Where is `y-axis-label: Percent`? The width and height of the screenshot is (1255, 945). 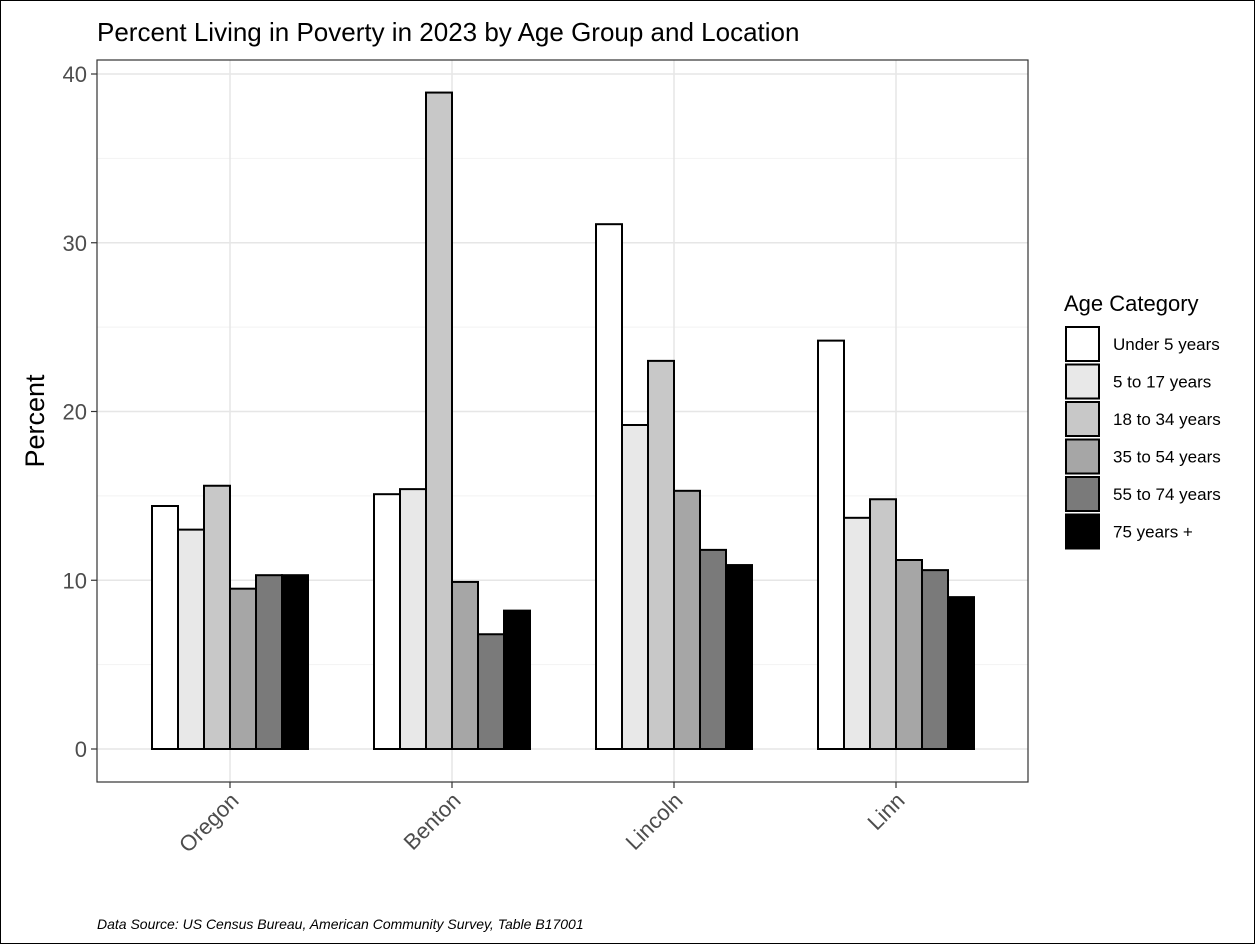 y-axis-label: Percent is located at coordinates (35, 421).